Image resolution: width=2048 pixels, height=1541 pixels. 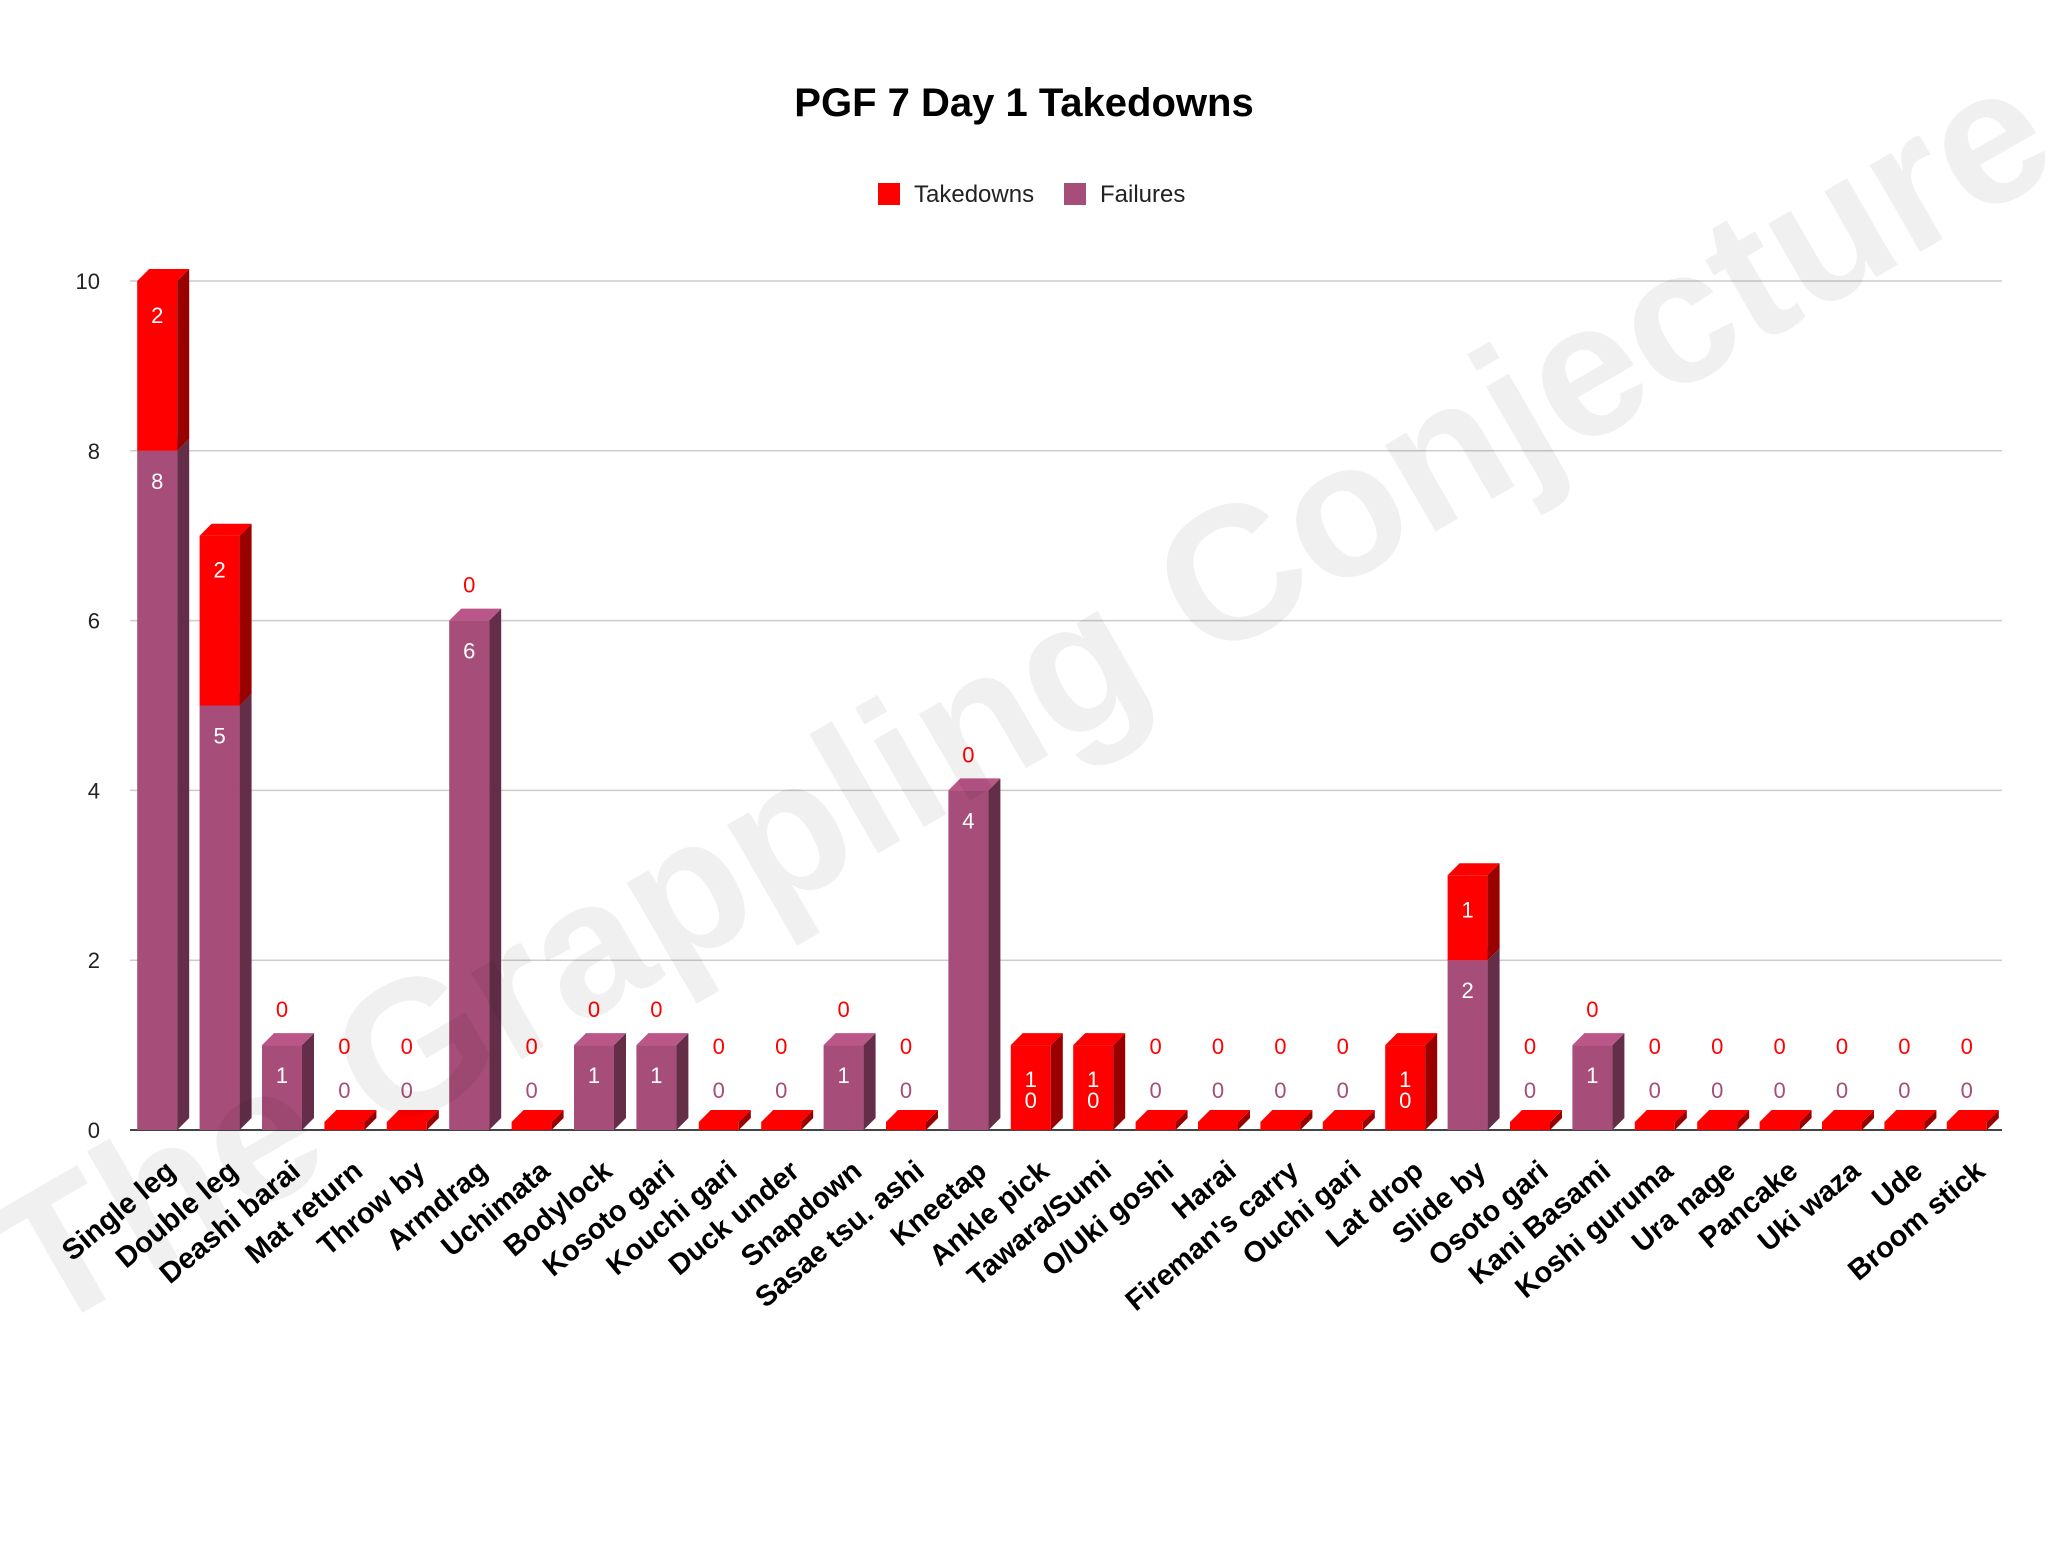 What do you see at coordinates (974, 194) in the screenshot?
I see `legend-label: Takedowns` at bounding box center [974, 194].